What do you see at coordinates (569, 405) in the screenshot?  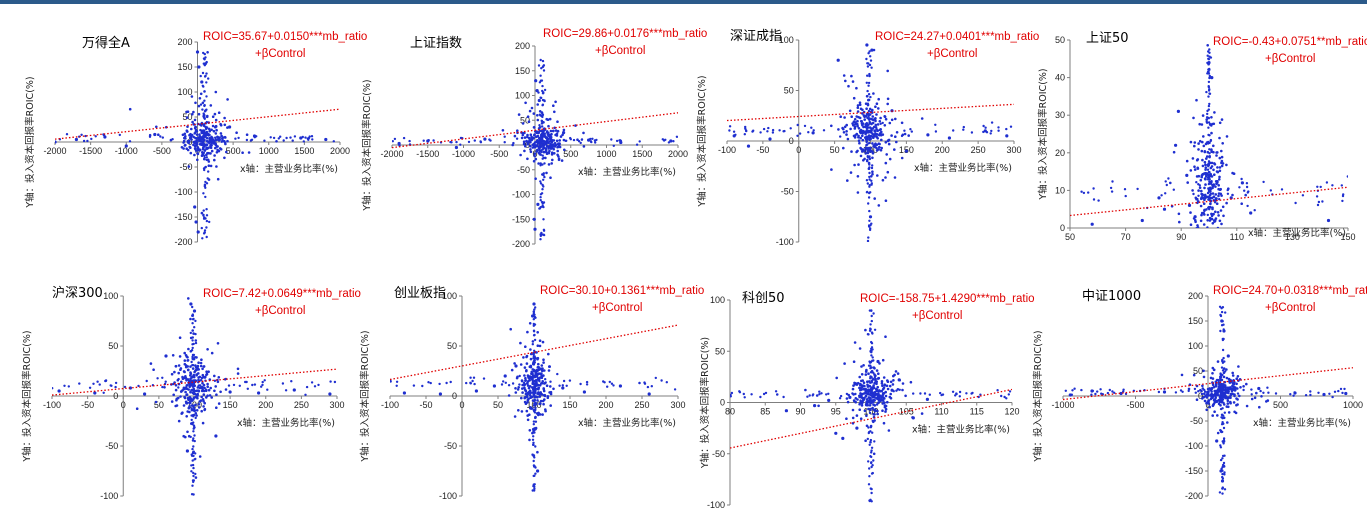 I see `x-tick-label: 150` at bounding box center [569, 405].